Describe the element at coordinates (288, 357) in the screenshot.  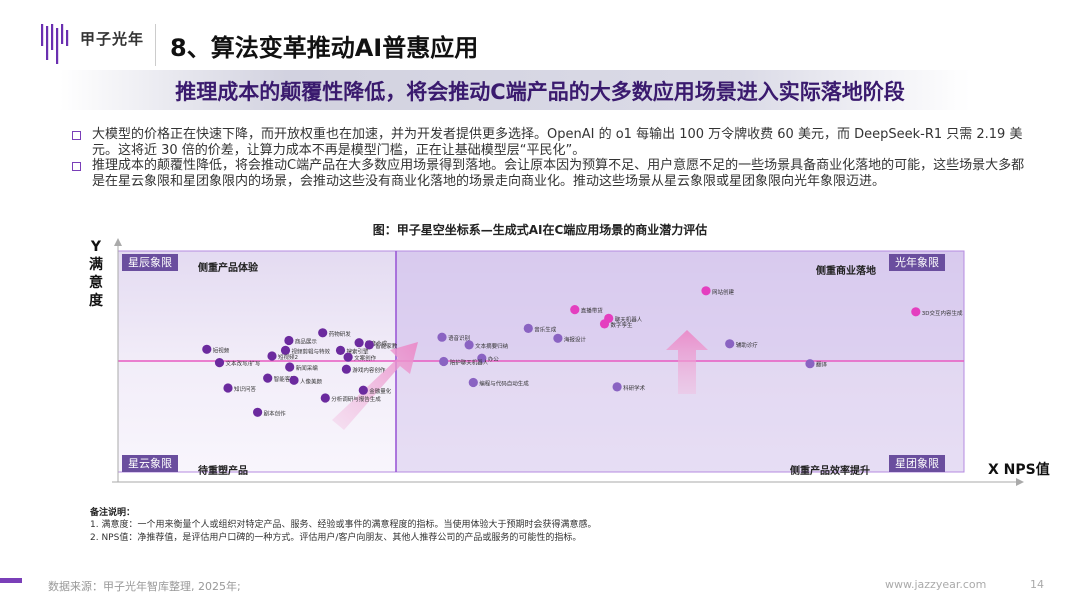
I see `data-point-label: 短视频2` at that location.